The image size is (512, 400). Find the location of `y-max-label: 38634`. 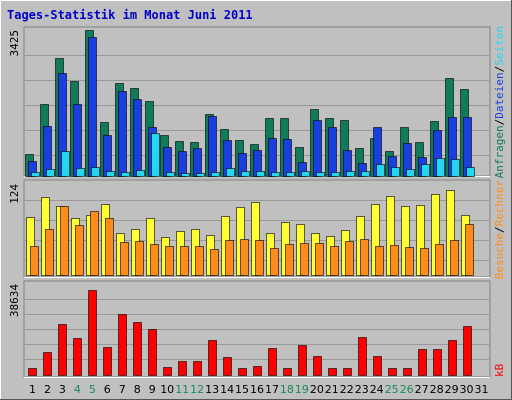

y-max-label: 38634 is located at coordinates (14, 300).